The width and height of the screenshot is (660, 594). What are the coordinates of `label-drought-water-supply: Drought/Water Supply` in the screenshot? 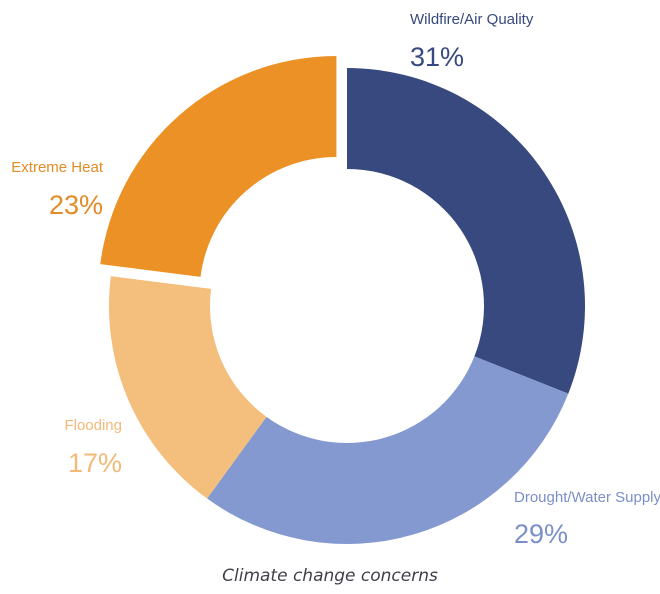 It's located at (587, 497).